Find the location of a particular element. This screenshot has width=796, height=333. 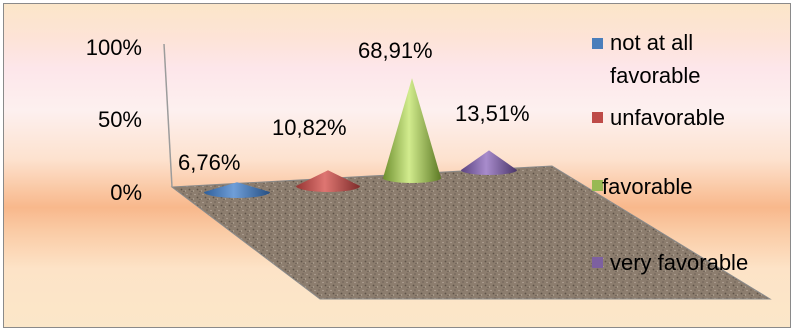

legend-label-unfavorable: unfavorable is located at coordinates (667, 117).